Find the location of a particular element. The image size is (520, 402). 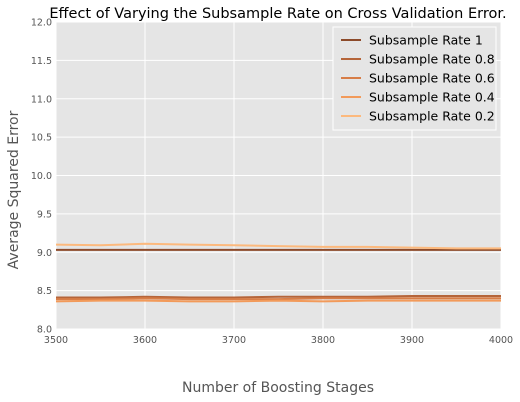

y-axis-label: Average Squared Error is located at coordinates (14, 189).